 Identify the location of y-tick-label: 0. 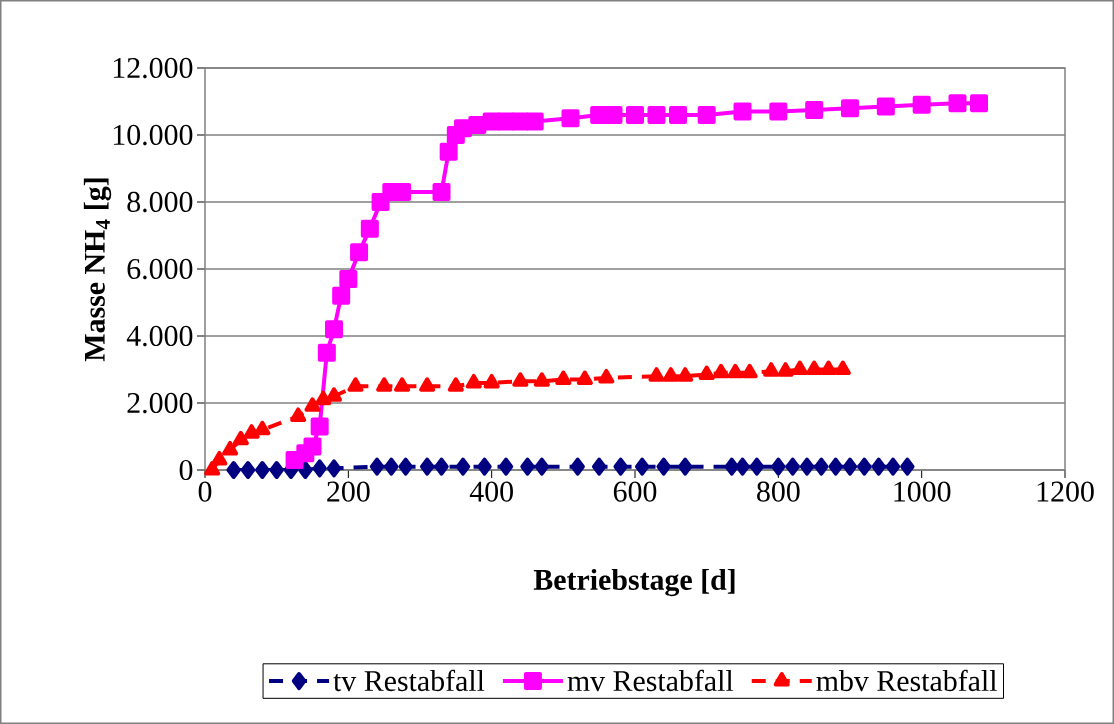
(186, 470).